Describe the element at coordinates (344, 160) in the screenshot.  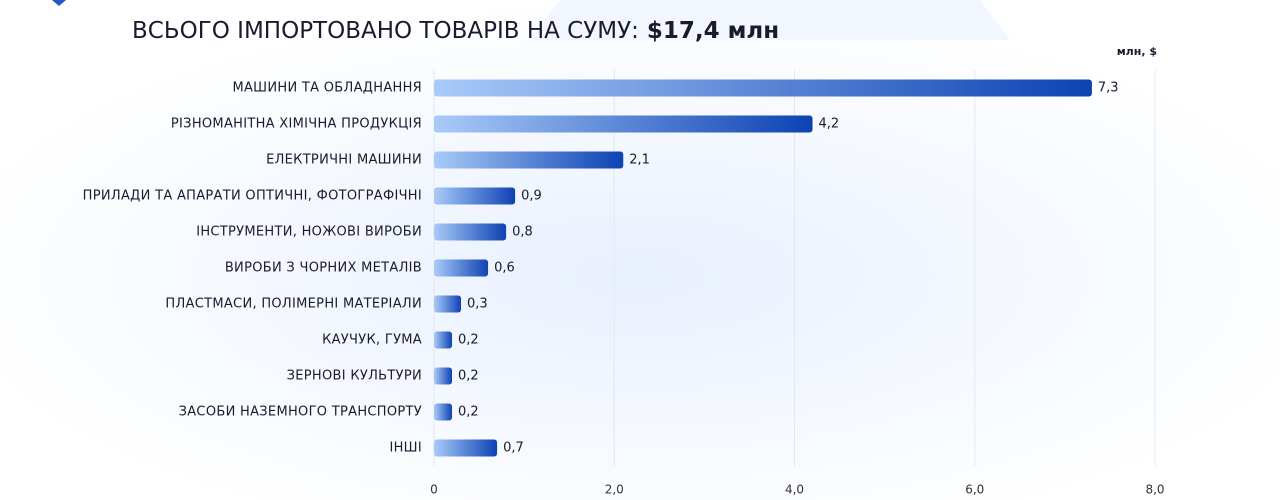
I see `category-label: ЕЛЕКТРИЧНІ МАШИНИ` at that location.